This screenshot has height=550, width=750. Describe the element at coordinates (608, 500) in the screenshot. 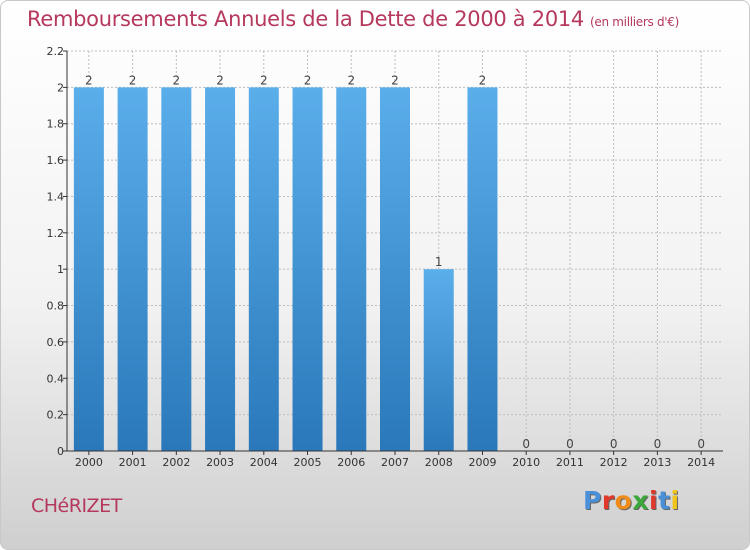

I see `logo-letter: r` at that location.